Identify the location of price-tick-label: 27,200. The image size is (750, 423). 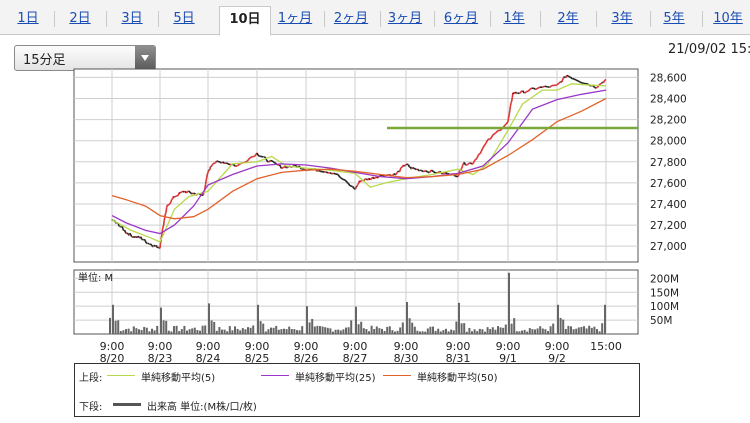
(668, 226).